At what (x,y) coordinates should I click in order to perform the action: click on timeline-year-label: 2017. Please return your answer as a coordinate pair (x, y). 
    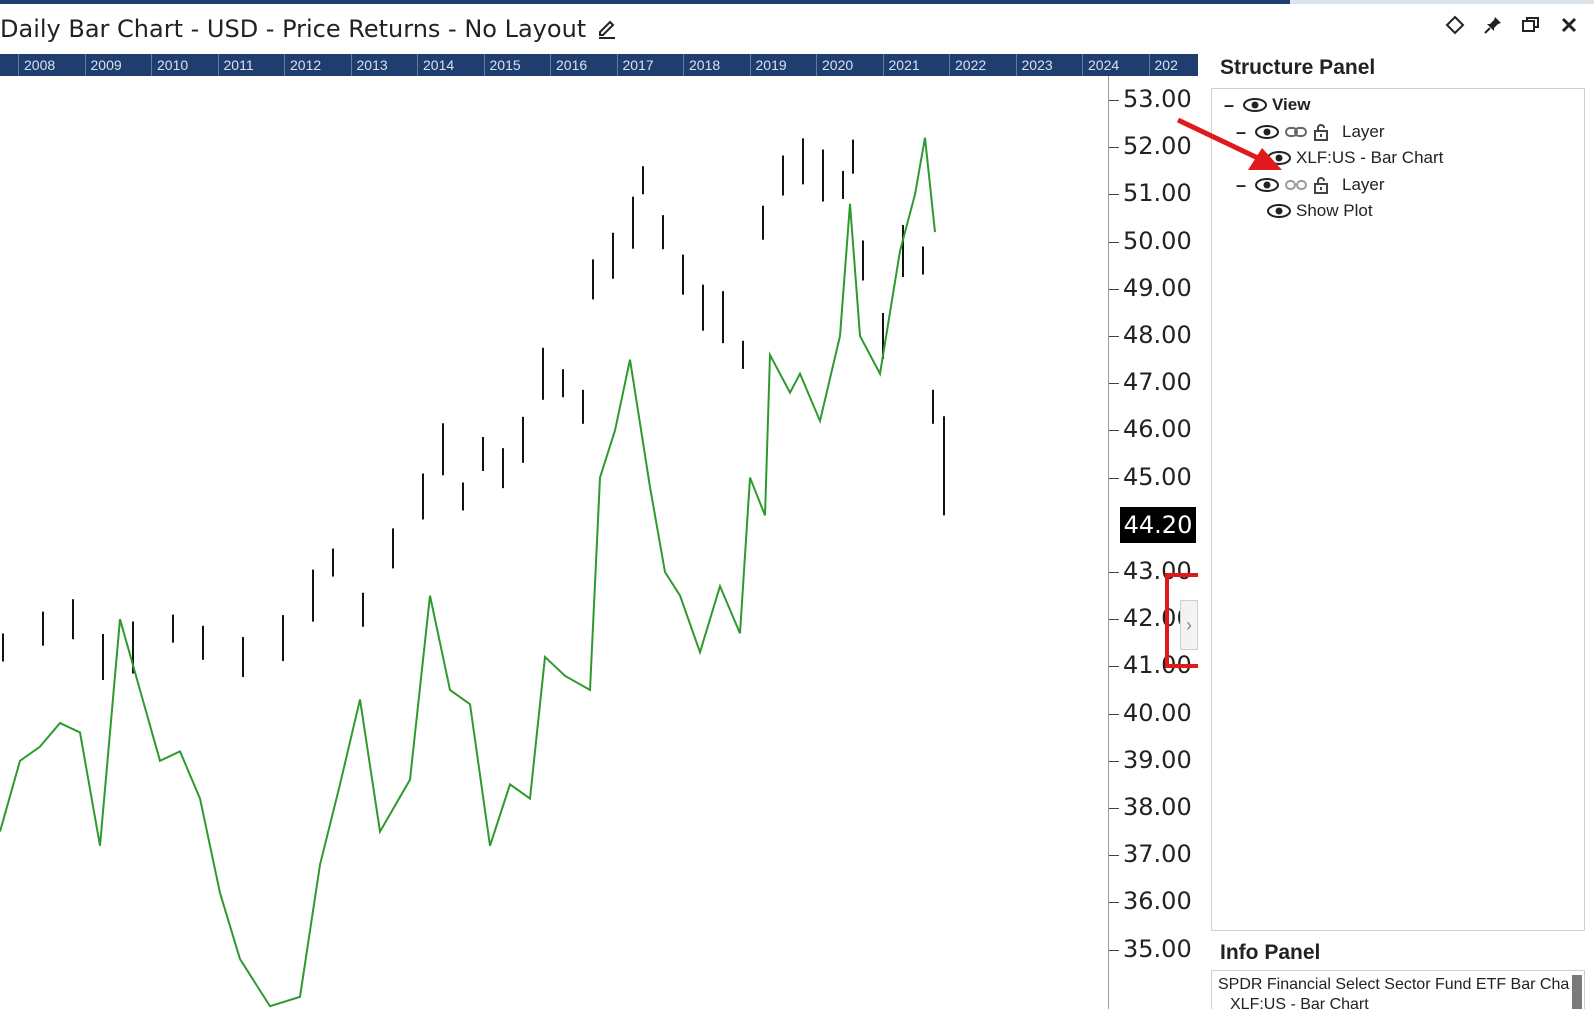
    Looking at the image, I should click on (638, 65).